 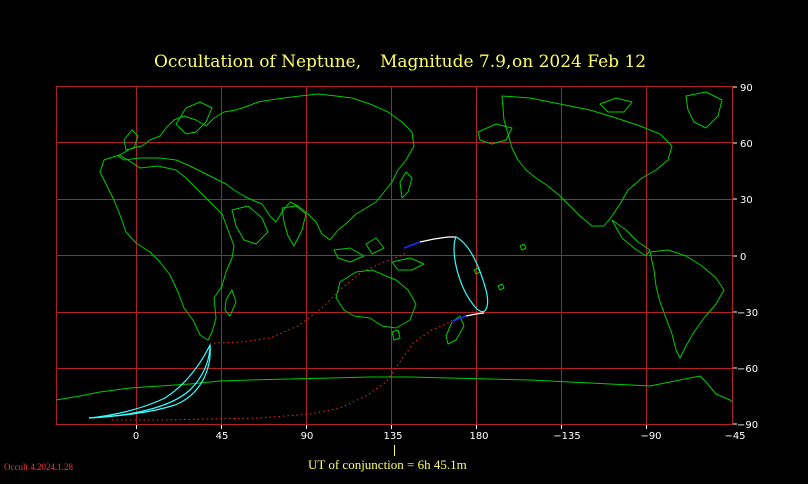 What do you see at coordinates (500, 267) in the screenshot?
I see `coast-pacific-islands` at bounding box center [500, 267].